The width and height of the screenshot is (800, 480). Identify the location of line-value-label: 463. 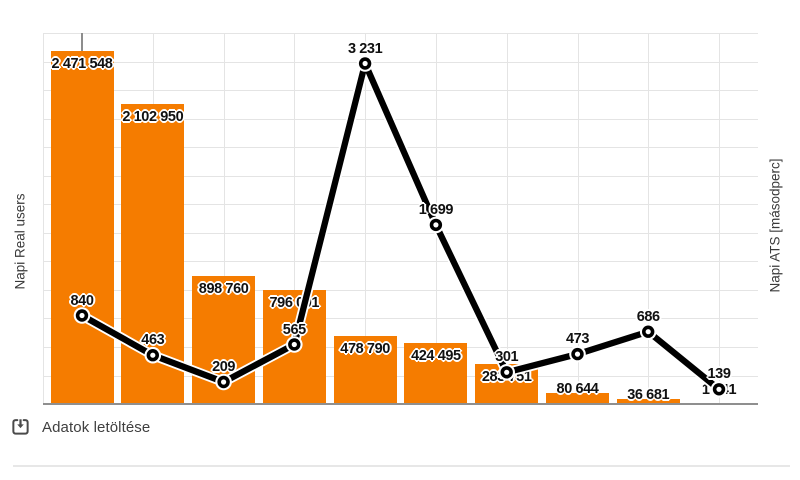
(153, 340).